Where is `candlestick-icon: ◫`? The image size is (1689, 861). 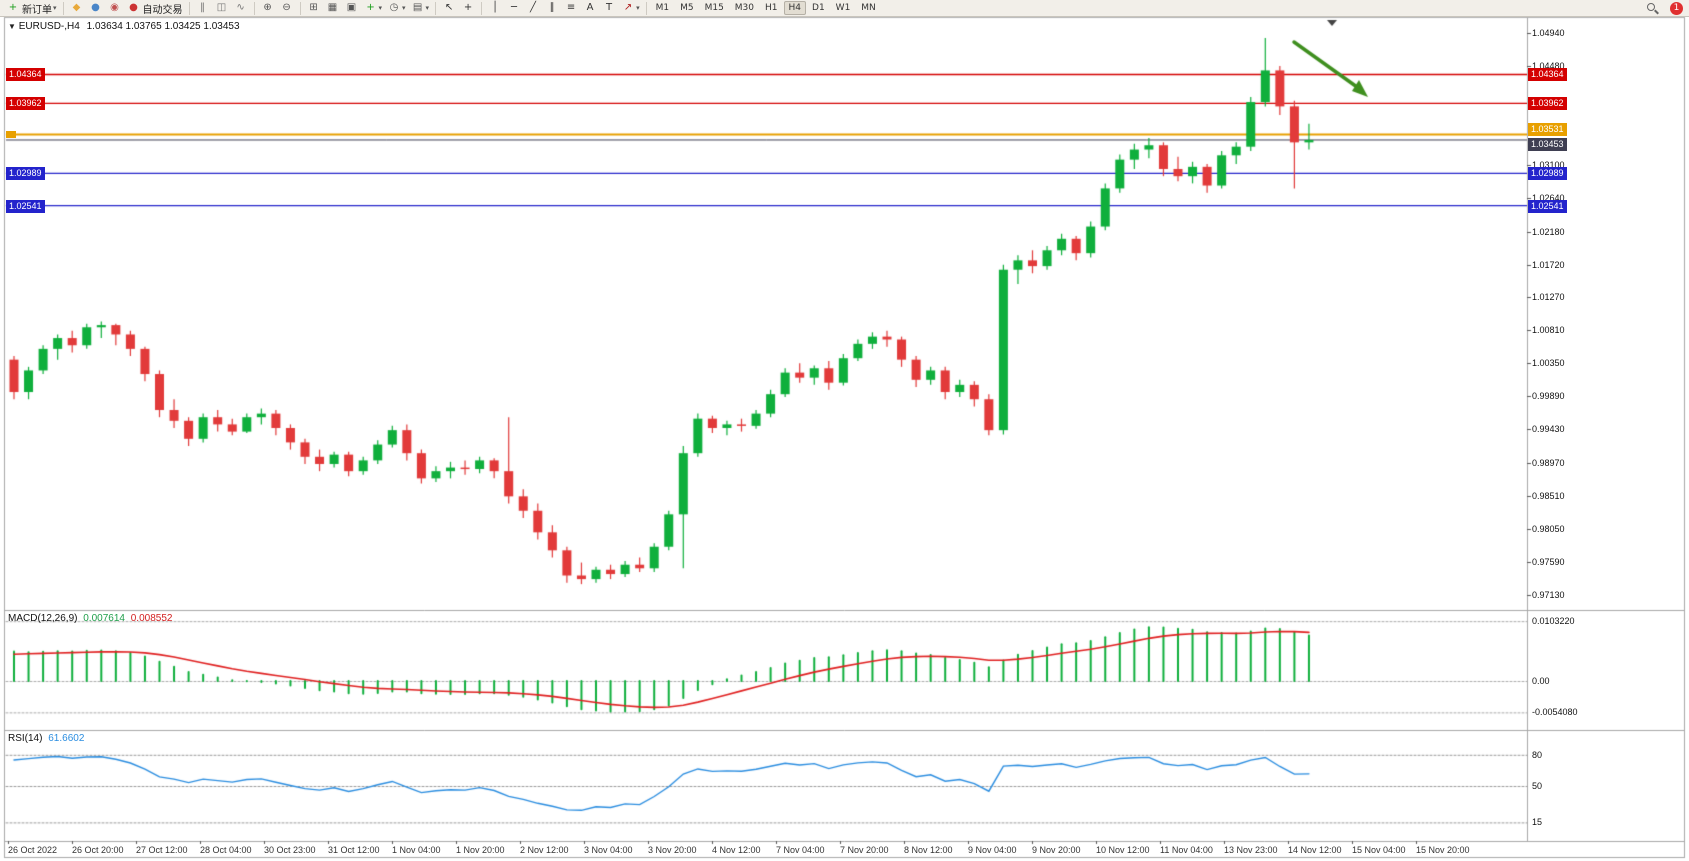 candlestick-icon: ◫ is located at coordinates (221, 7).